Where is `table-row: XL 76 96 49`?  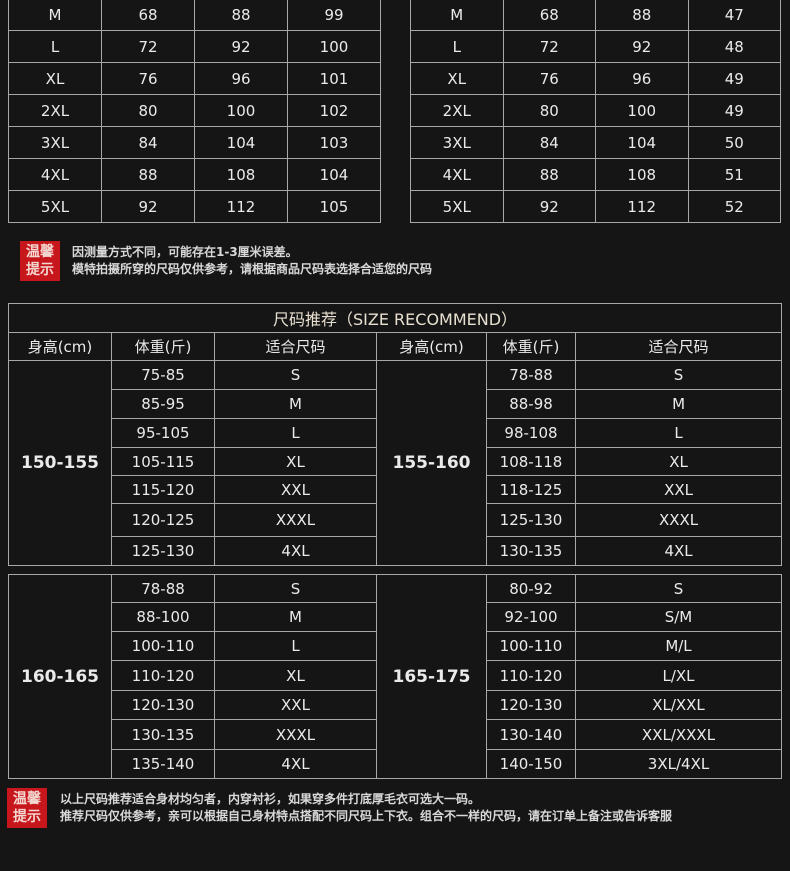
table-row: XL 76 96 49 is located at coordinates (595, 78).